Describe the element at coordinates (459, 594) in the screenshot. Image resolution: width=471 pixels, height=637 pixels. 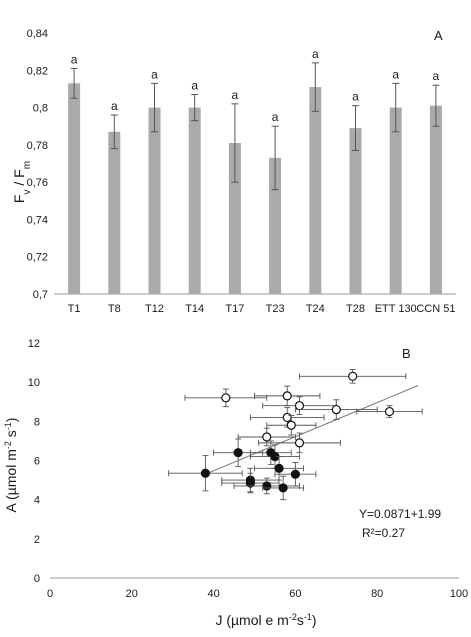
I see `x-tick-label: 100` at that location.